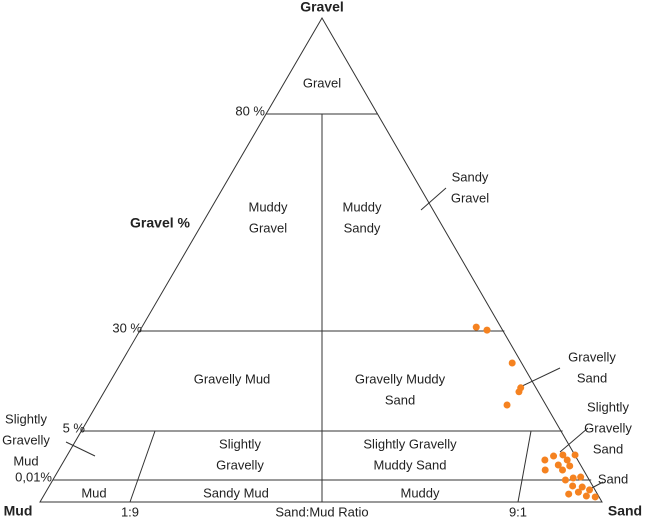 The width and height of the screenshot is (645, 520). Describe the element at coordinates (127, 327) in the screenshot. I see `gravel-tick-label: 30 %` at that location.